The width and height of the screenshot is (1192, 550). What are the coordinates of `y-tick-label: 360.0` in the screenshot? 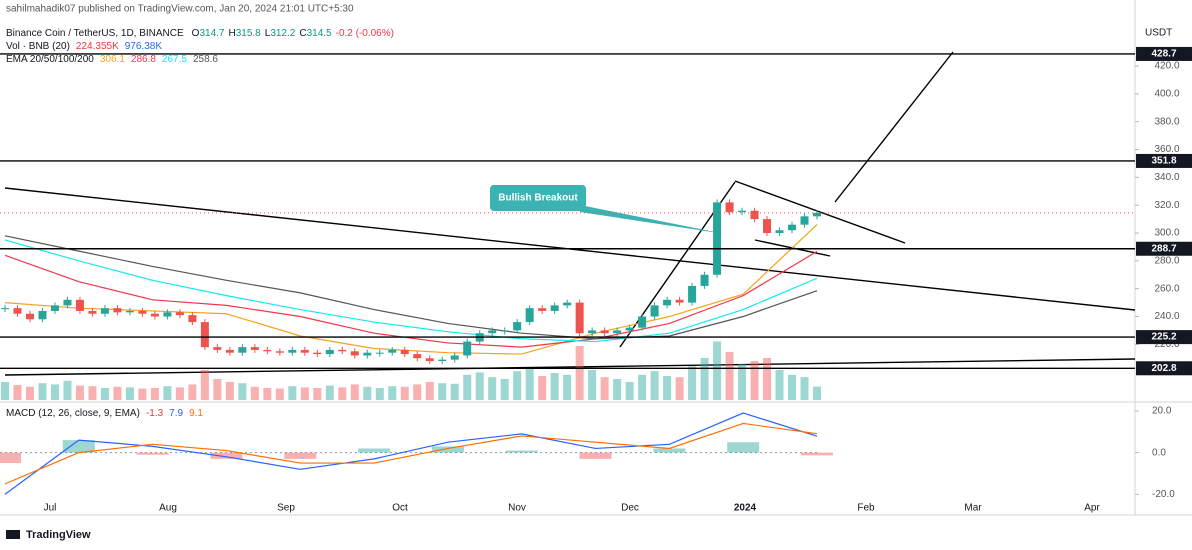 It's located at (1166, 149).